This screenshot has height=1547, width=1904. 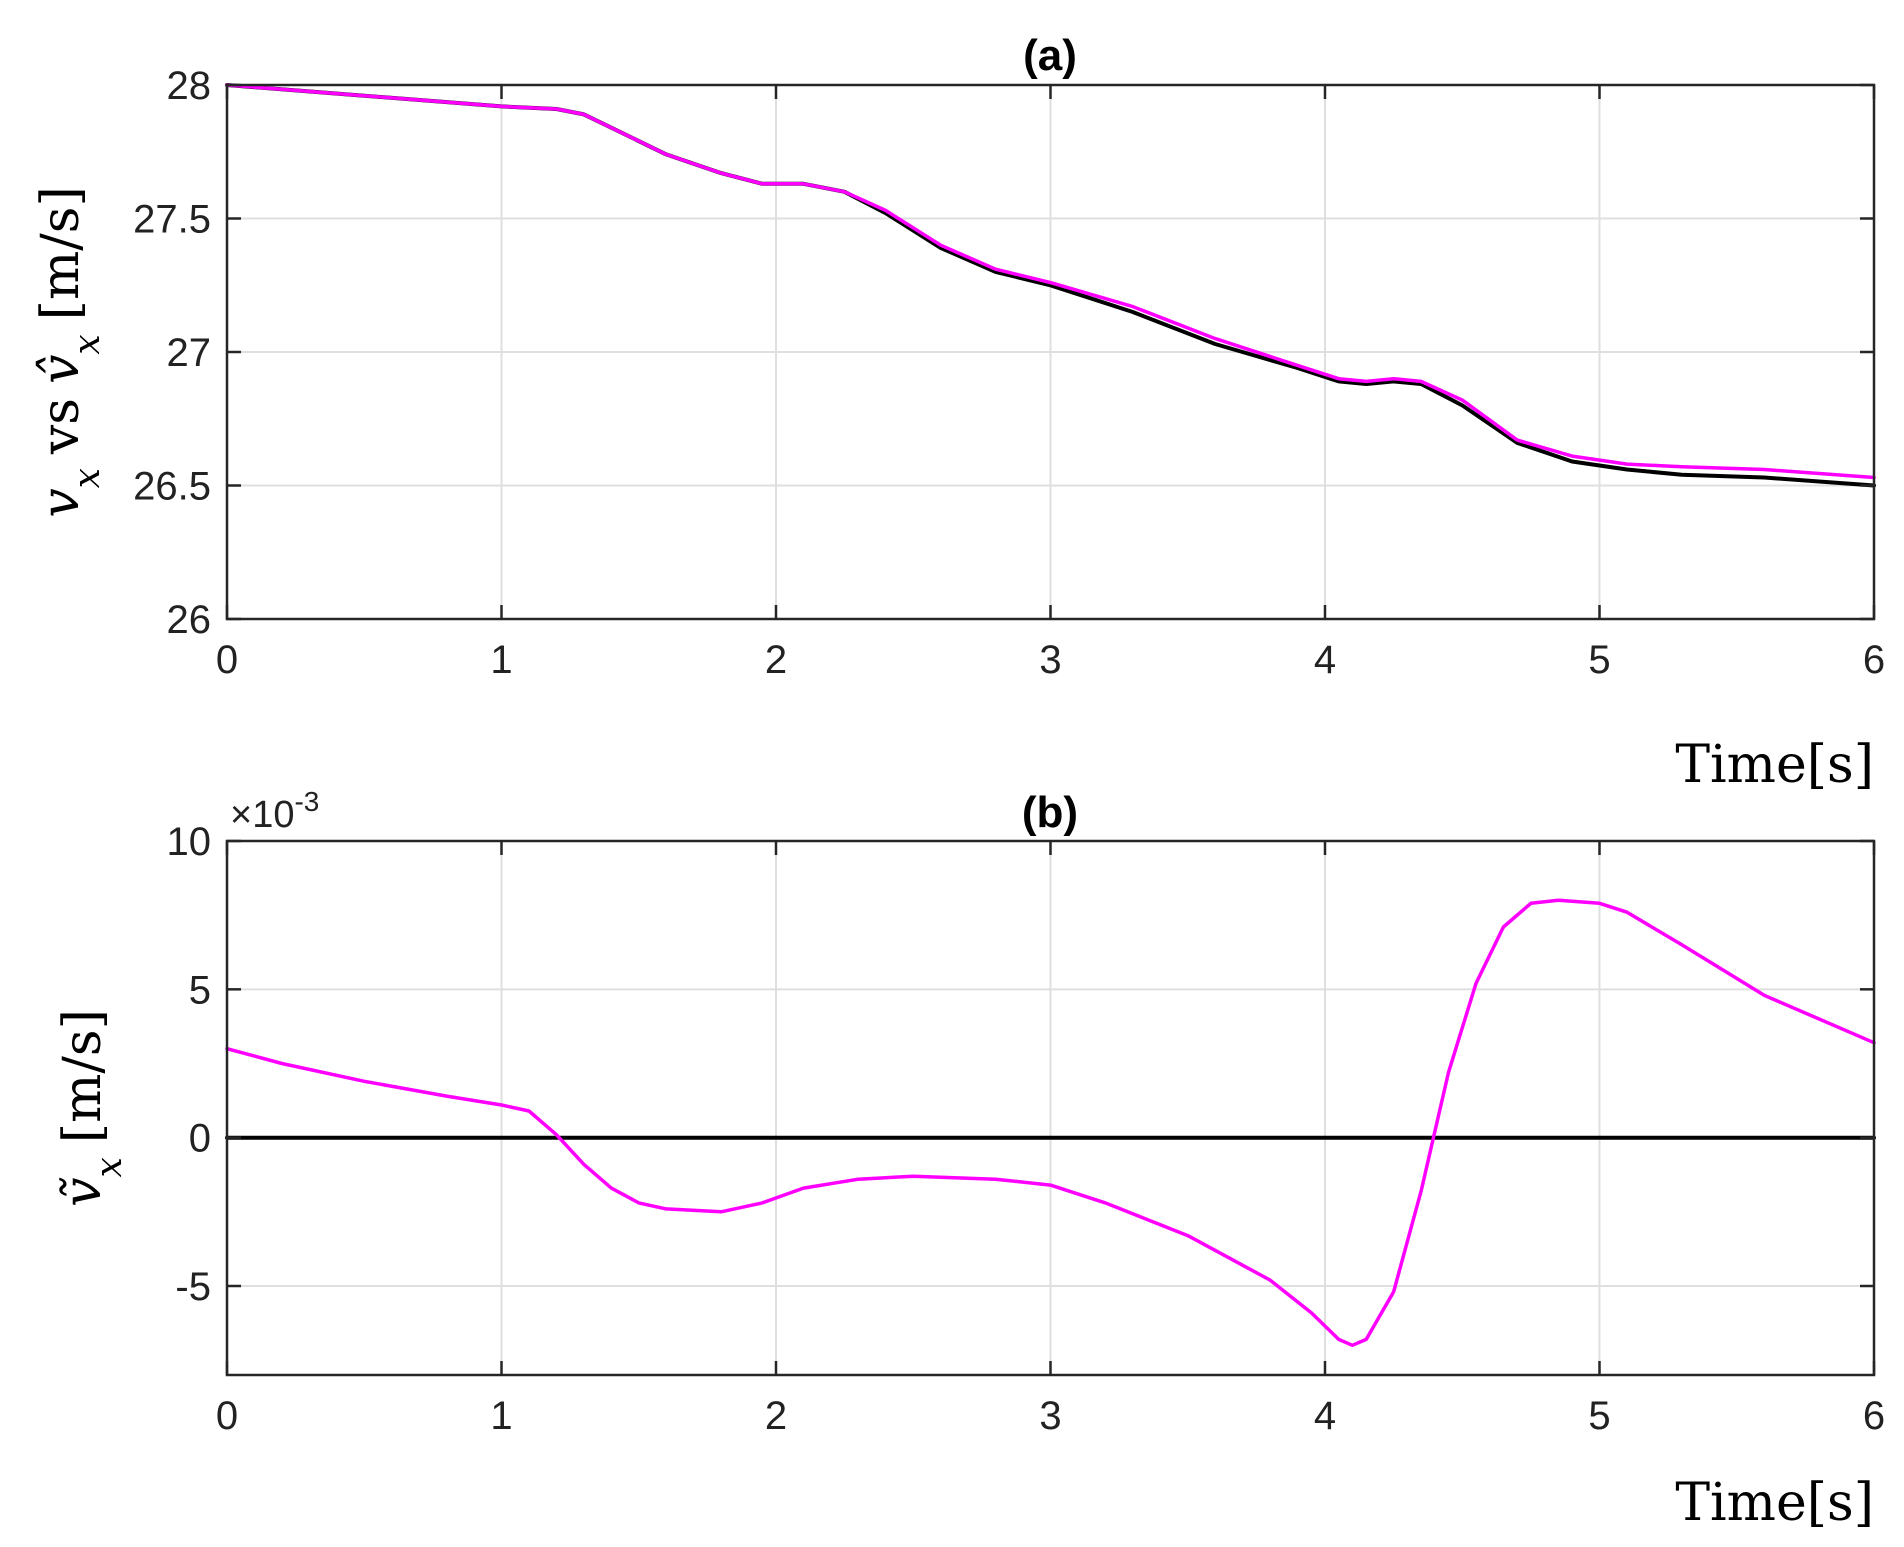 I want to click on y-tick-label: 27, so click(x=189, y=353).